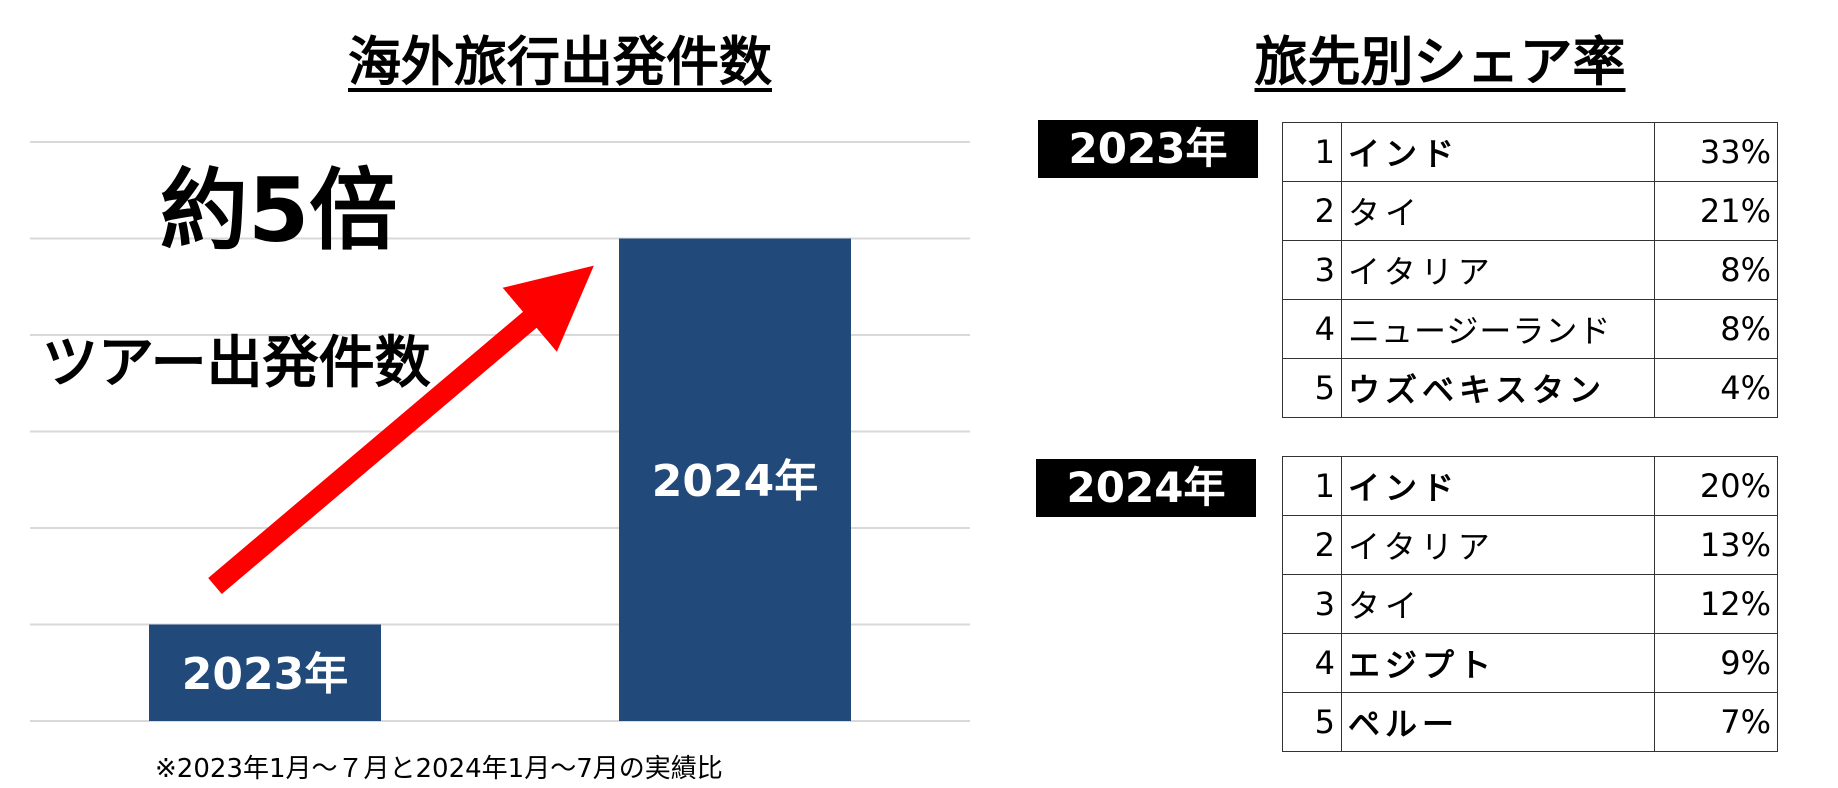 This screenshot has width=1838, height=788. Describe the element at coordinates (1440, 62) in the screenshot. I see `share-title: 旅先別シェア率` at that location.